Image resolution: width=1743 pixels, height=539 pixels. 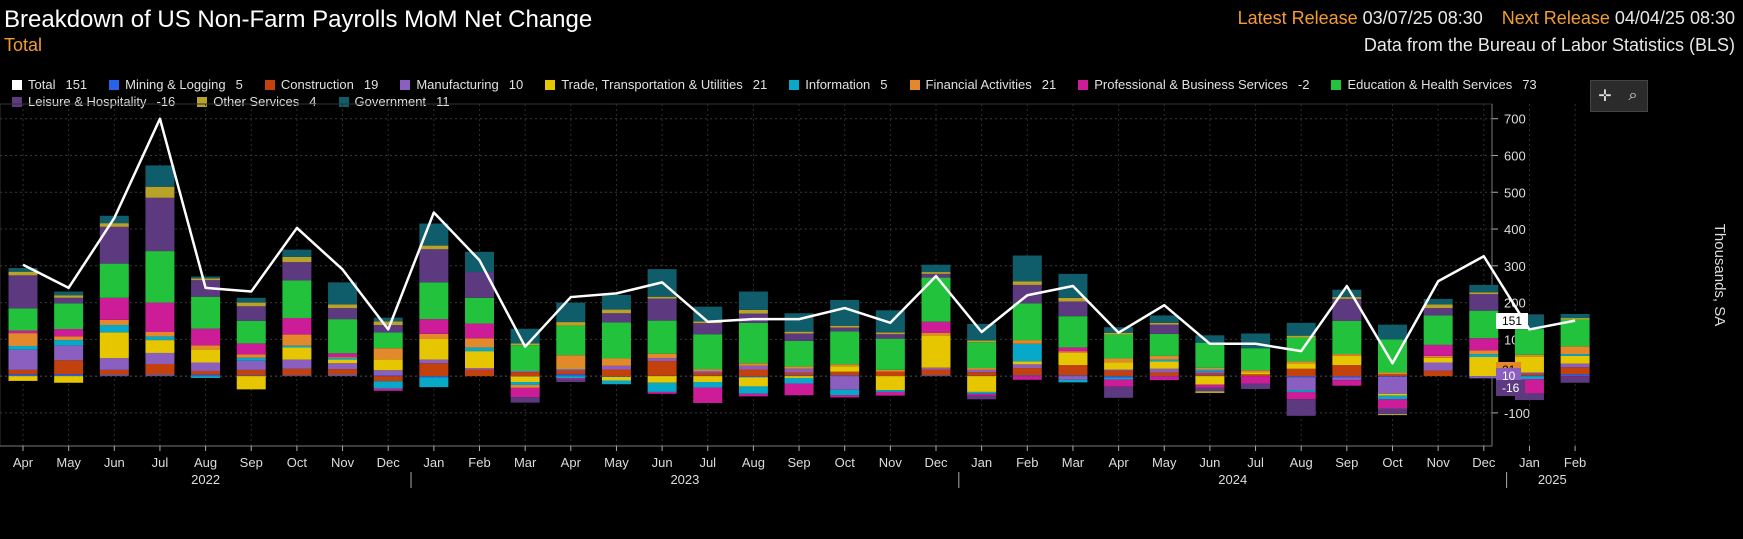 What do you see at coordinates (176, 84) in the screenshot?
I see `legend-item: Mining & Logging 5` at bounding box center [176, 84].